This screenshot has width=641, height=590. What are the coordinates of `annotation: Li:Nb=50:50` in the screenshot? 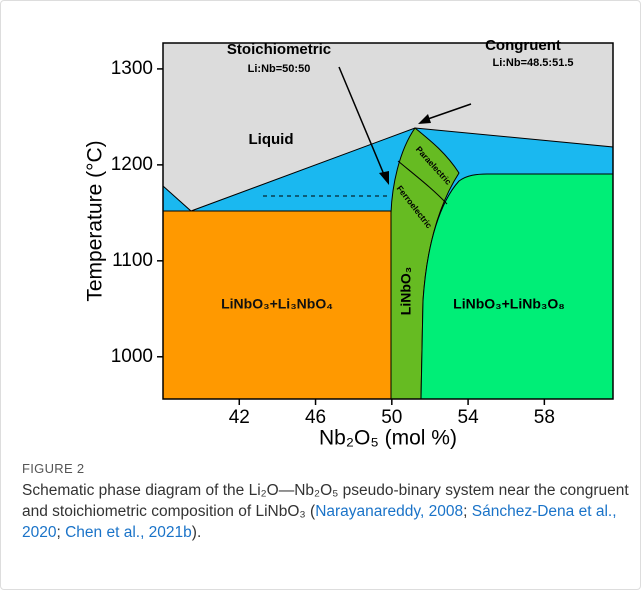 It's located at (279, 69).